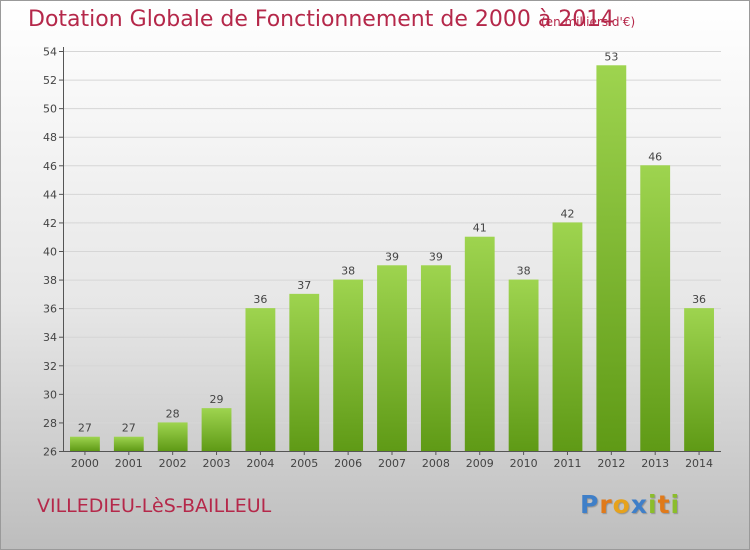 This screenshot has height=550, width=750. Describe the element at coordinates (699, 299) in the screenshot. I see `data-label-2014: 36` at that location.